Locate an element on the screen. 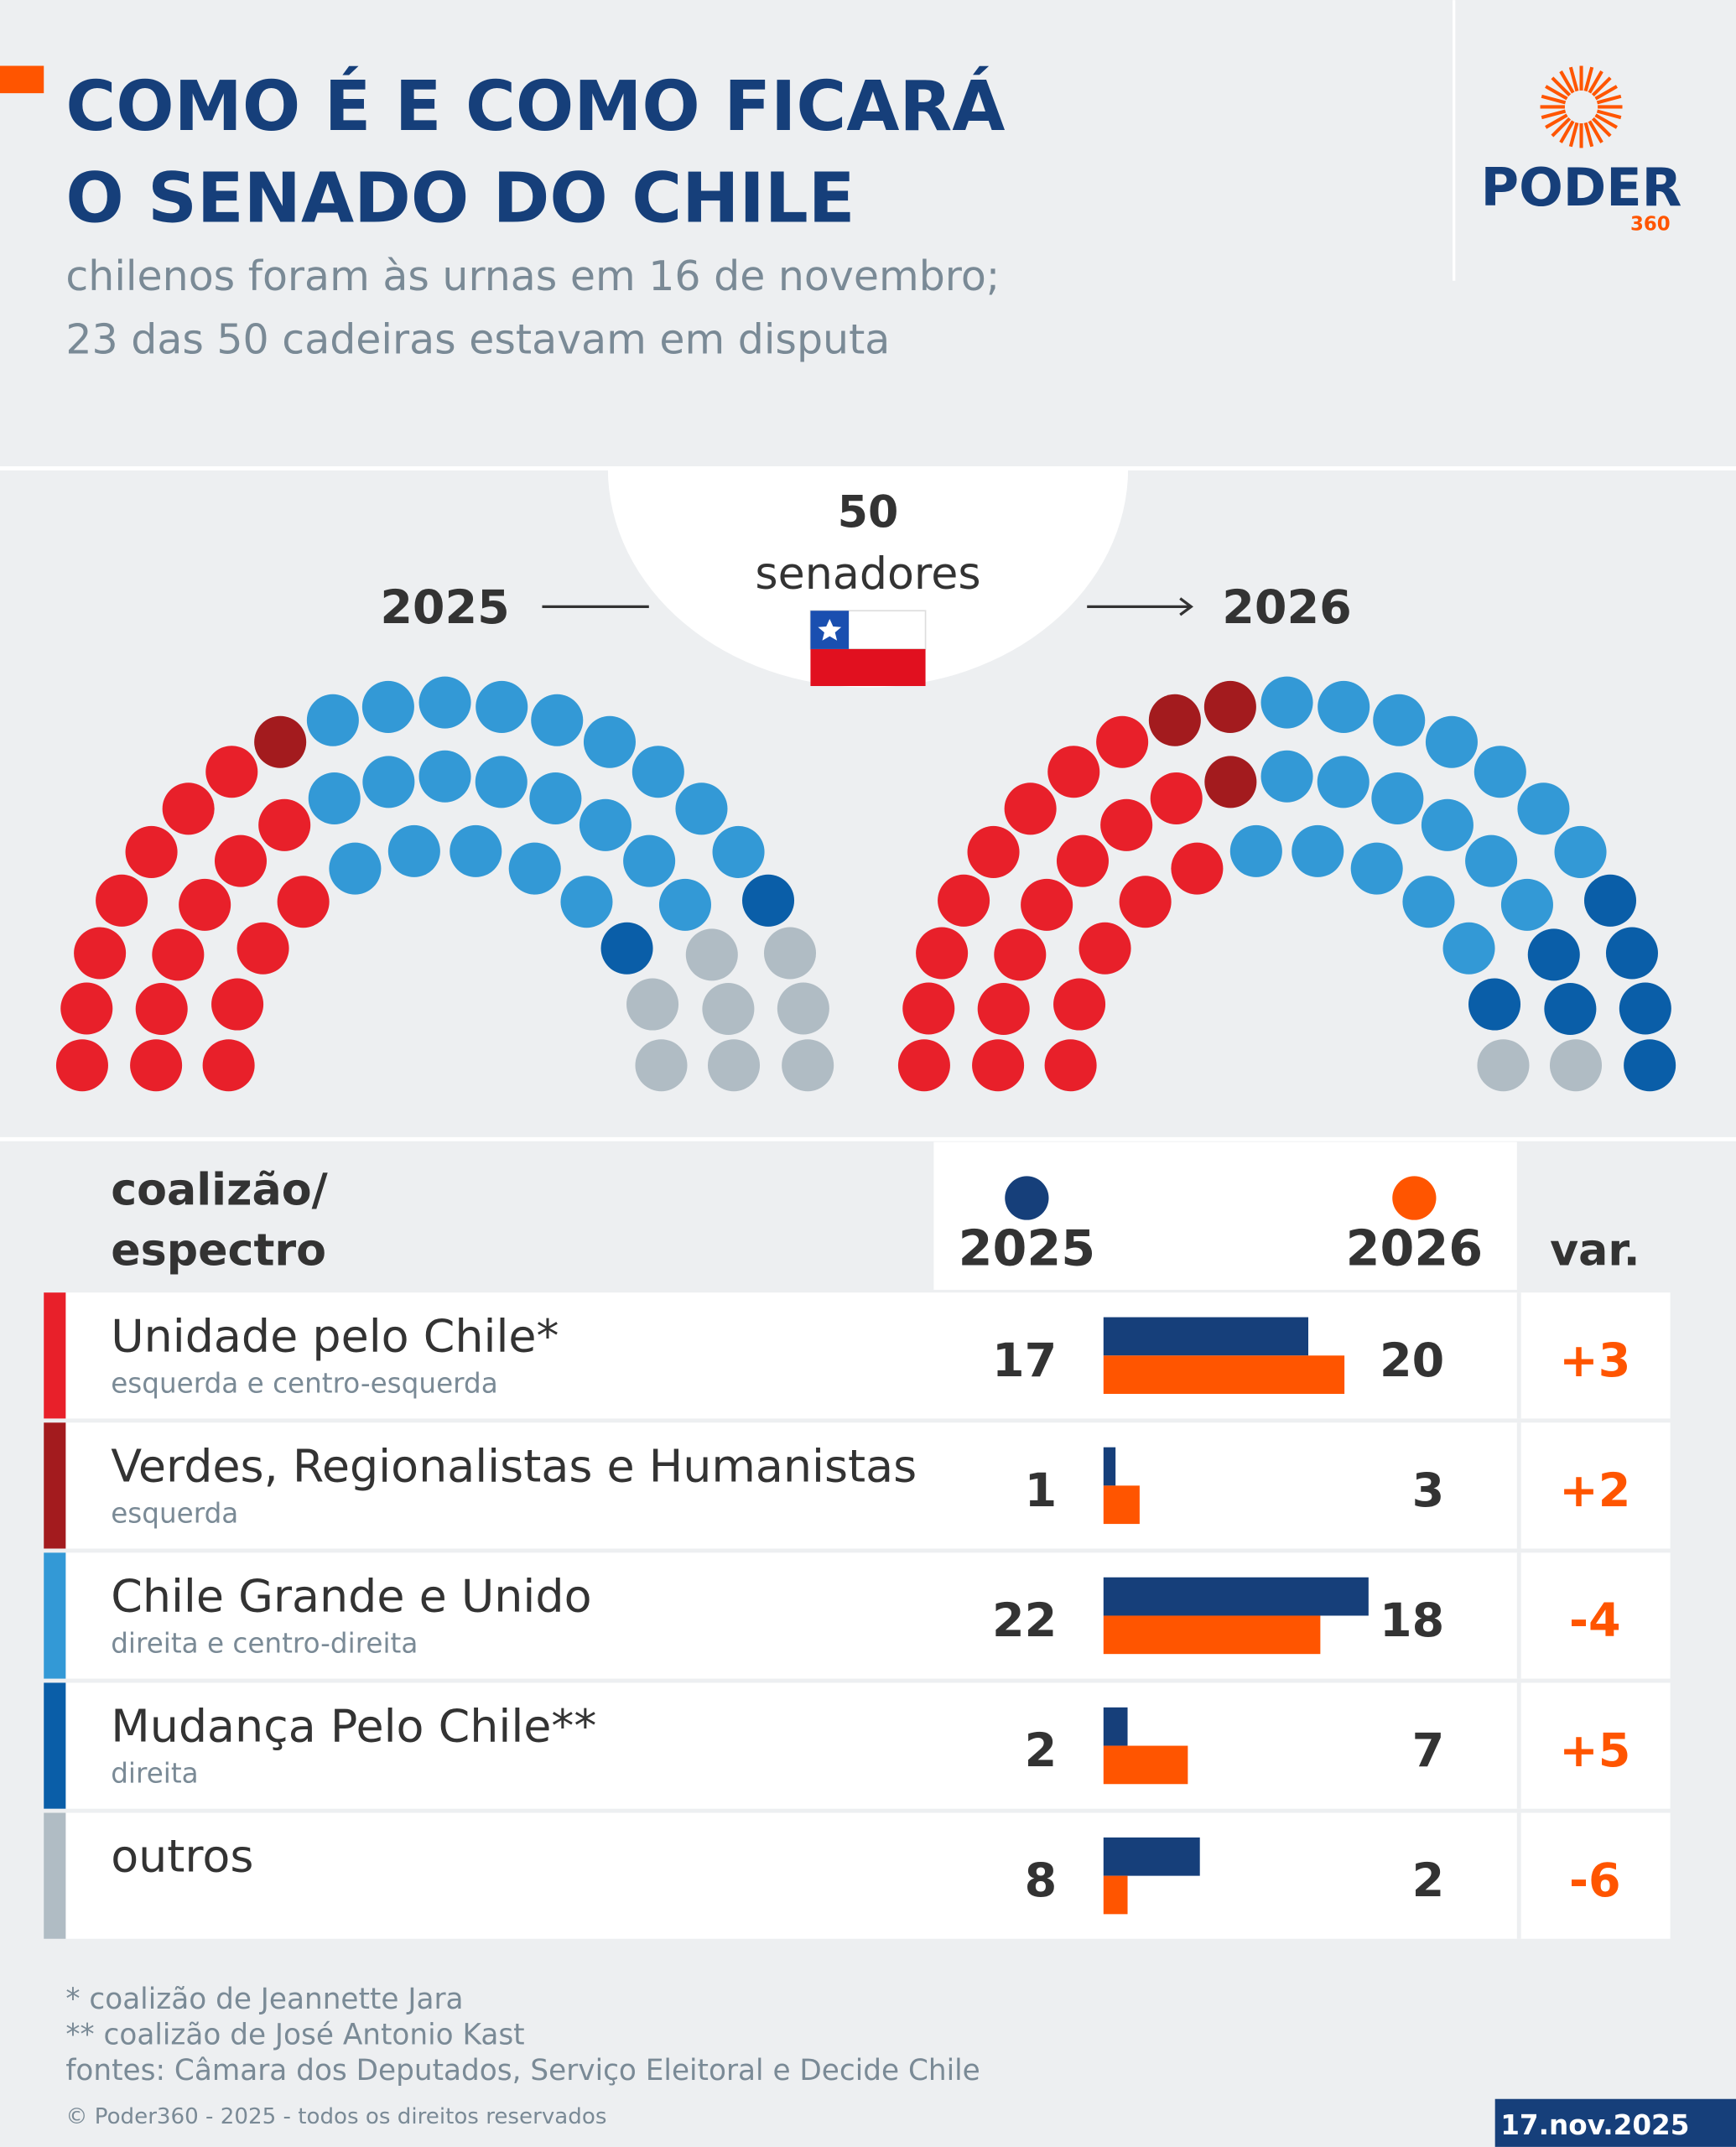 The image size is (1736, 2147). seats-before: 8 is located at coordinates (1041, 1881).